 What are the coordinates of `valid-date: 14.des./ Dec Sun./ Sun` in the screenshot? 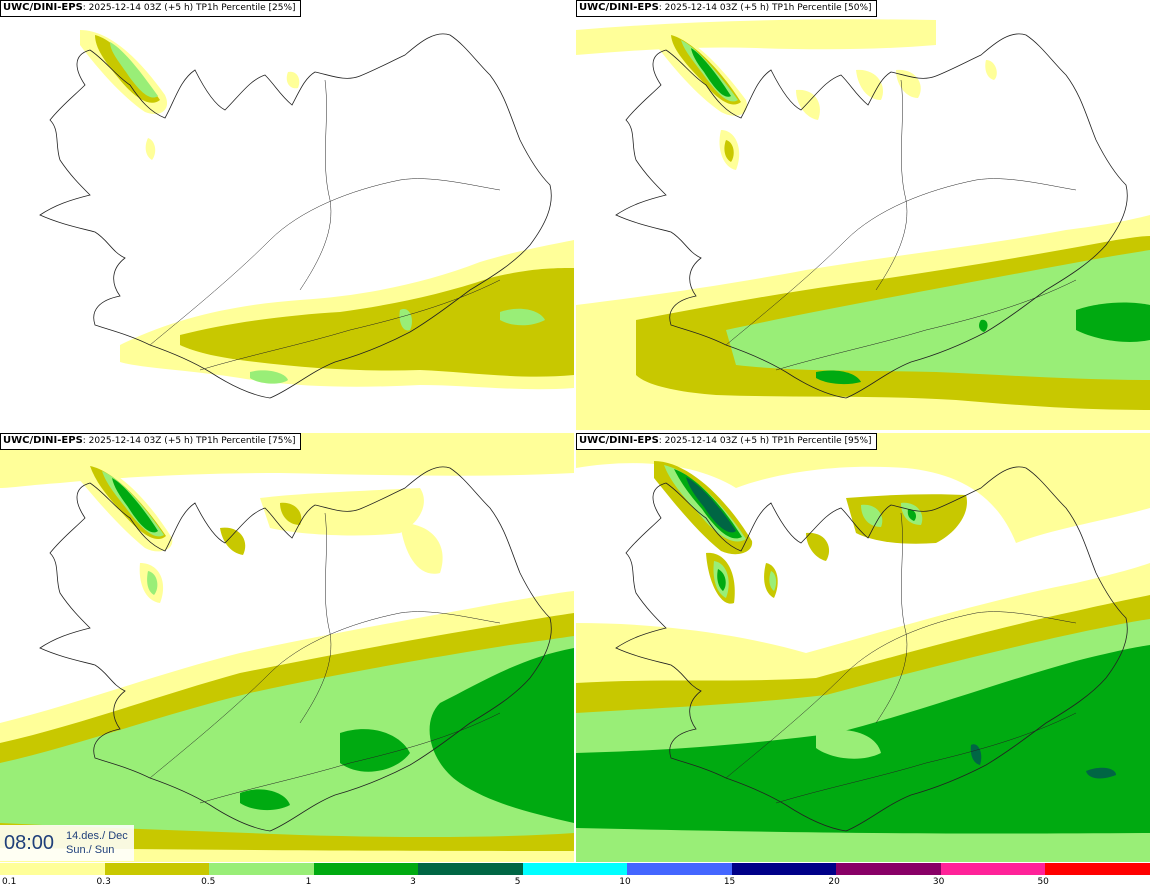 It's located at (97, 843).